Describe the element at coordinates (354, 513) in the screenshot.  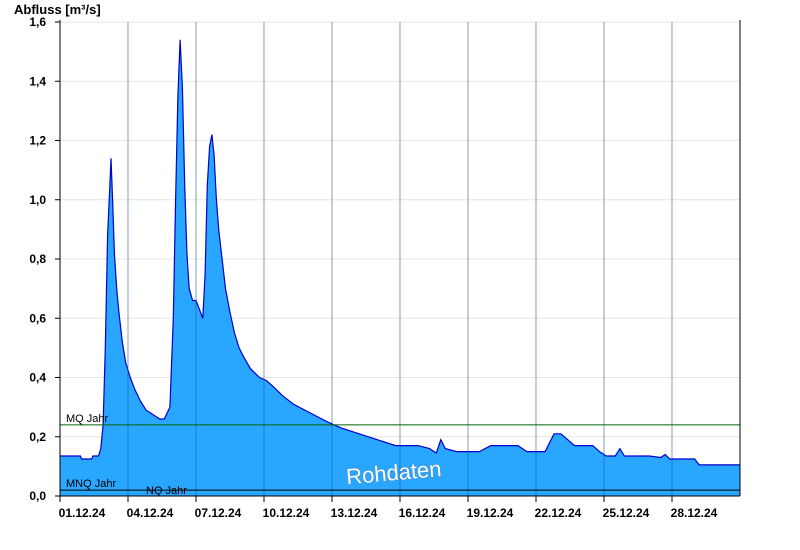
I see `x-tick-label: 13.12.24` at that location.